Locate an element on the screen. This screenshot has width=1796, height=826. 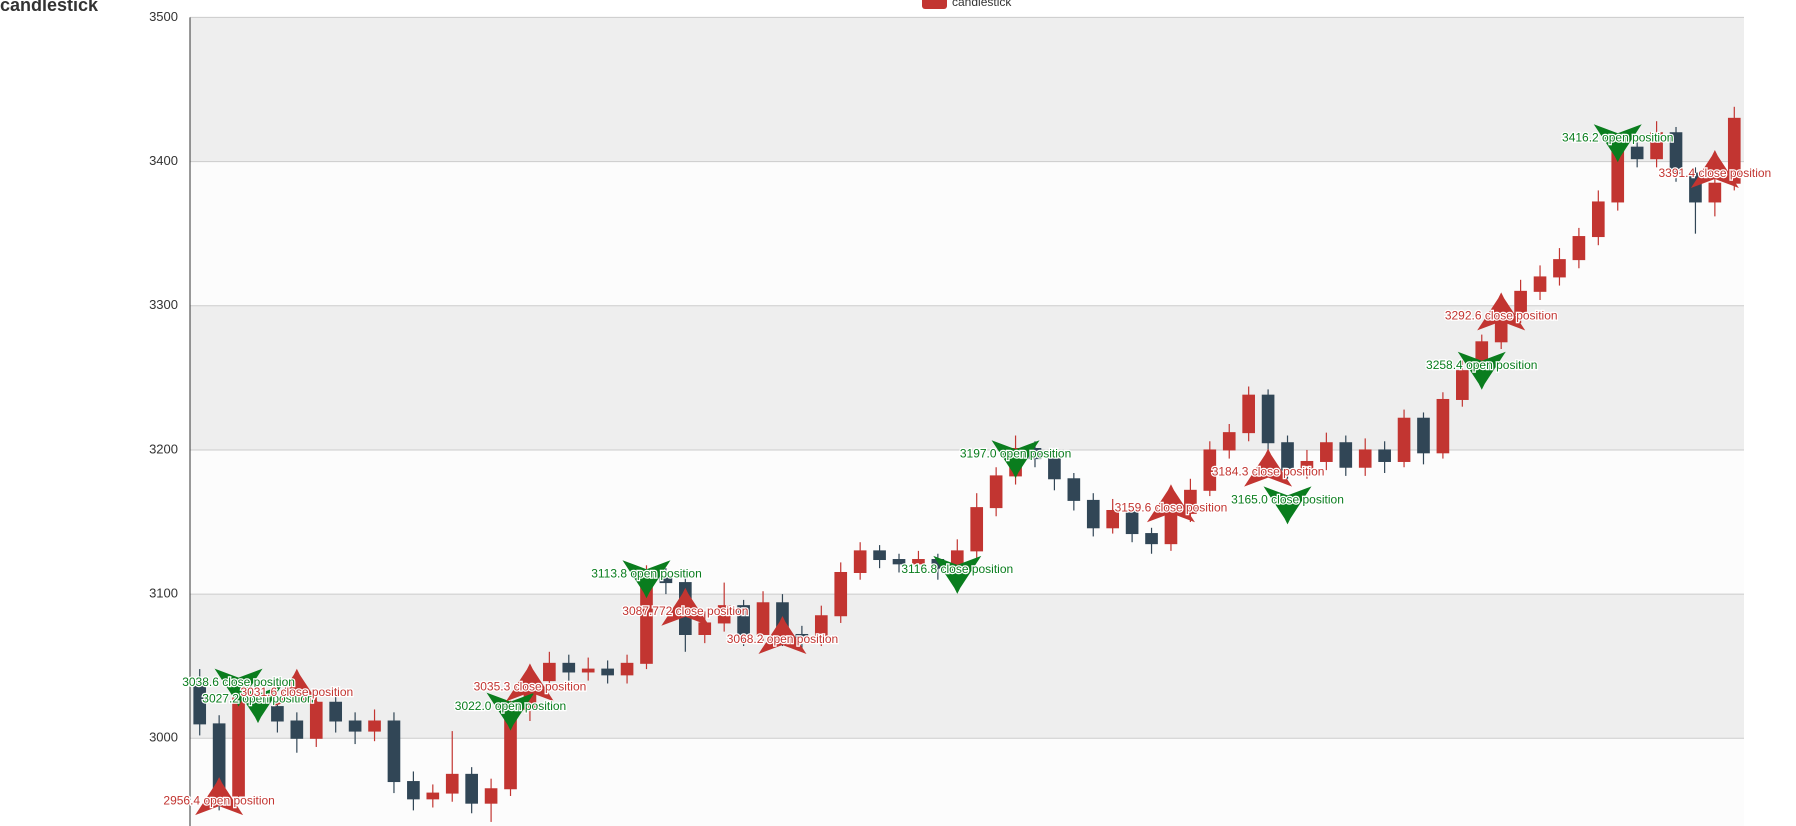
marker-label: 3068.2 open position is located at coordinates (782, 639).